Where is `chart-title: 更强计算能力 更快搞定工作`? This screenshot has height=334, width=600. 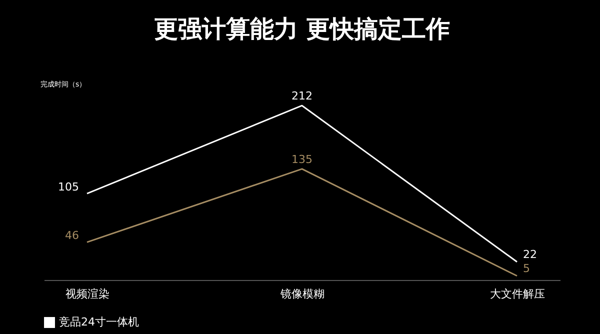
chart-title: 更强计算能力 更快搞定工作 is located at coordinates (302, 29).